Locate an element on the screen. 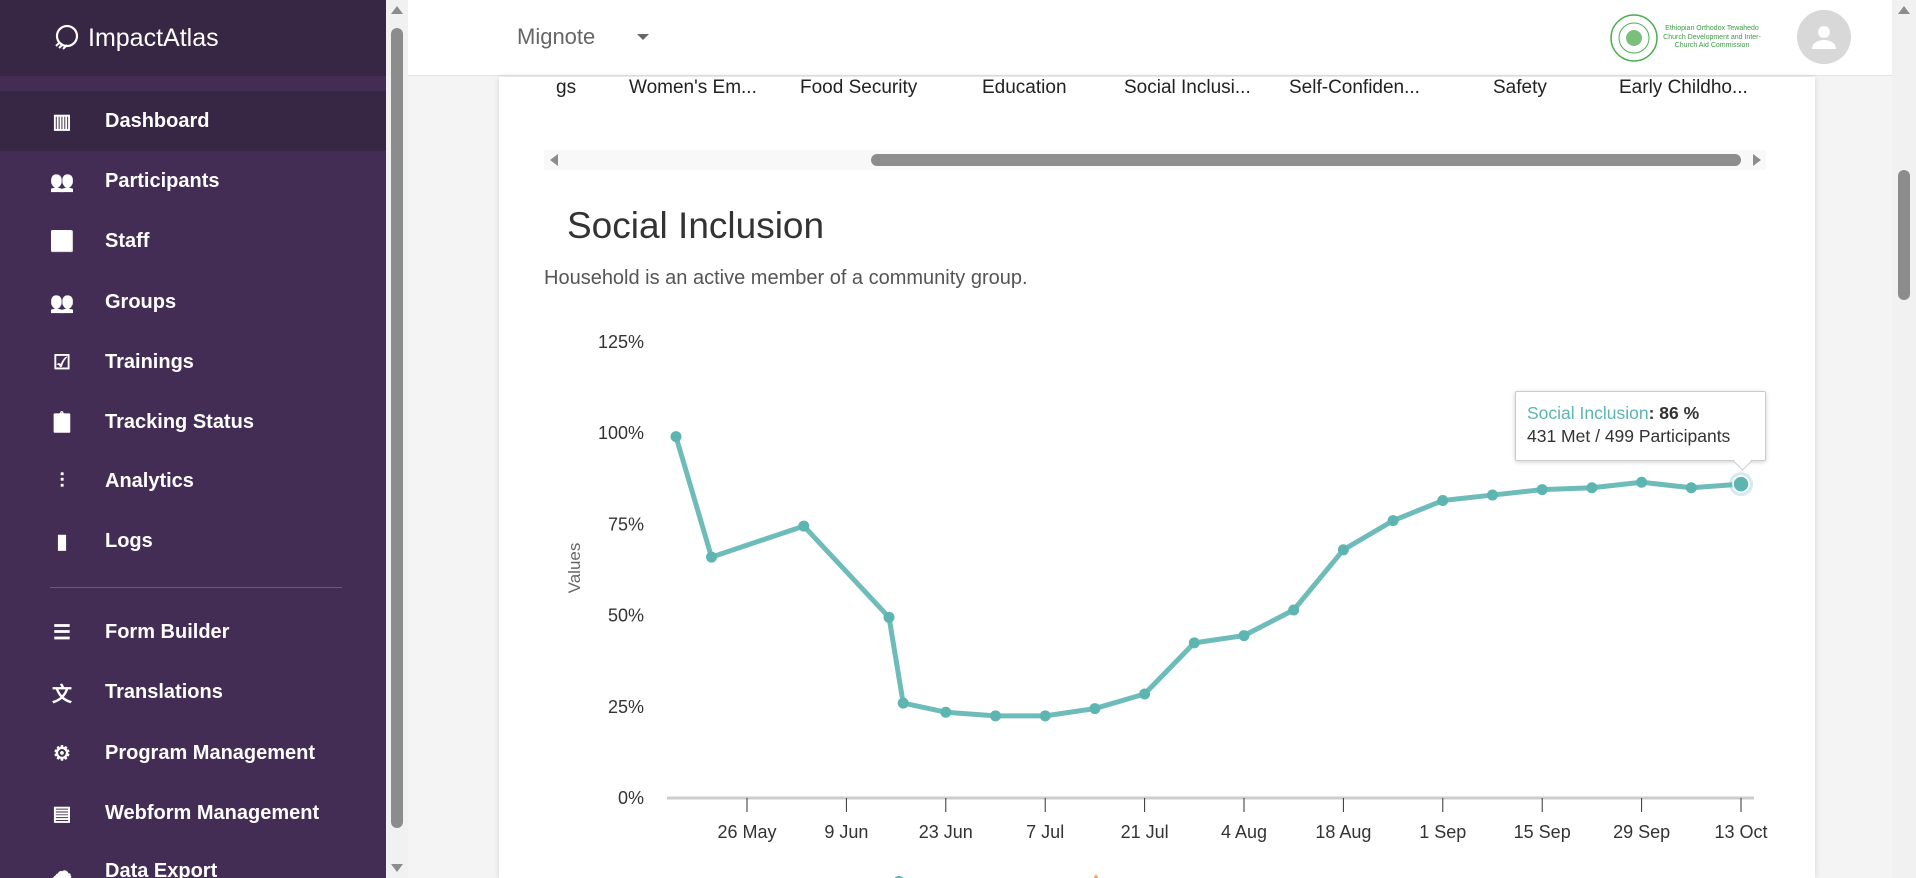  sidebar-item-label: Program Management is located at coordinates (210, 752).